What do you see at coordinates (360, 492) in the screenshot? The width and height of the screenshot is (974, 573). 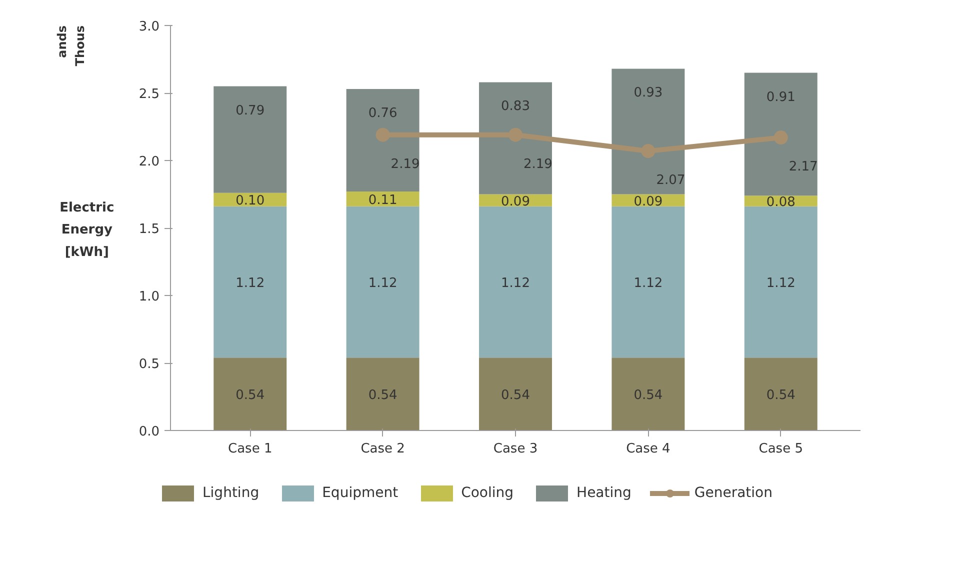 I see `legend-label: Equipment` at bounding box center [360, 492].